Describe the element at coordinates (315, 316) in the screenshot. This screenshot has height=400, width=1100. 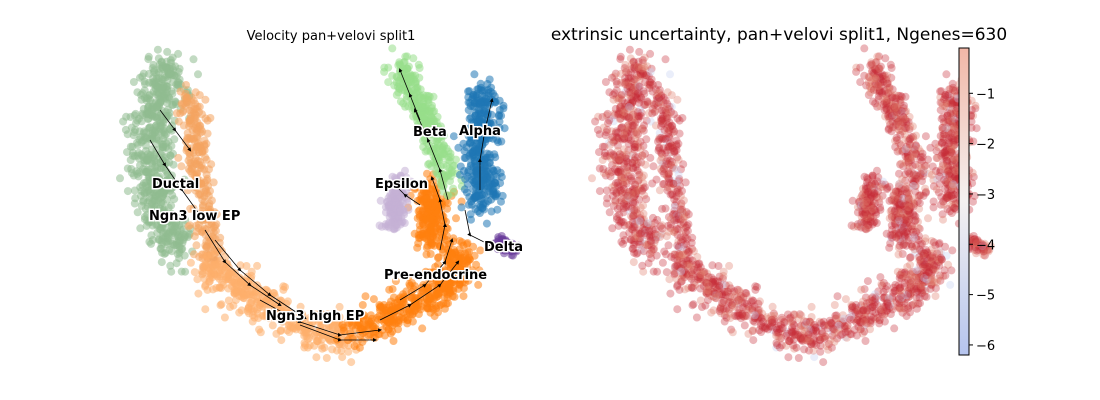
I see `cluster-label-ngn3-high-ep: Ngn3 high EP` at that location.